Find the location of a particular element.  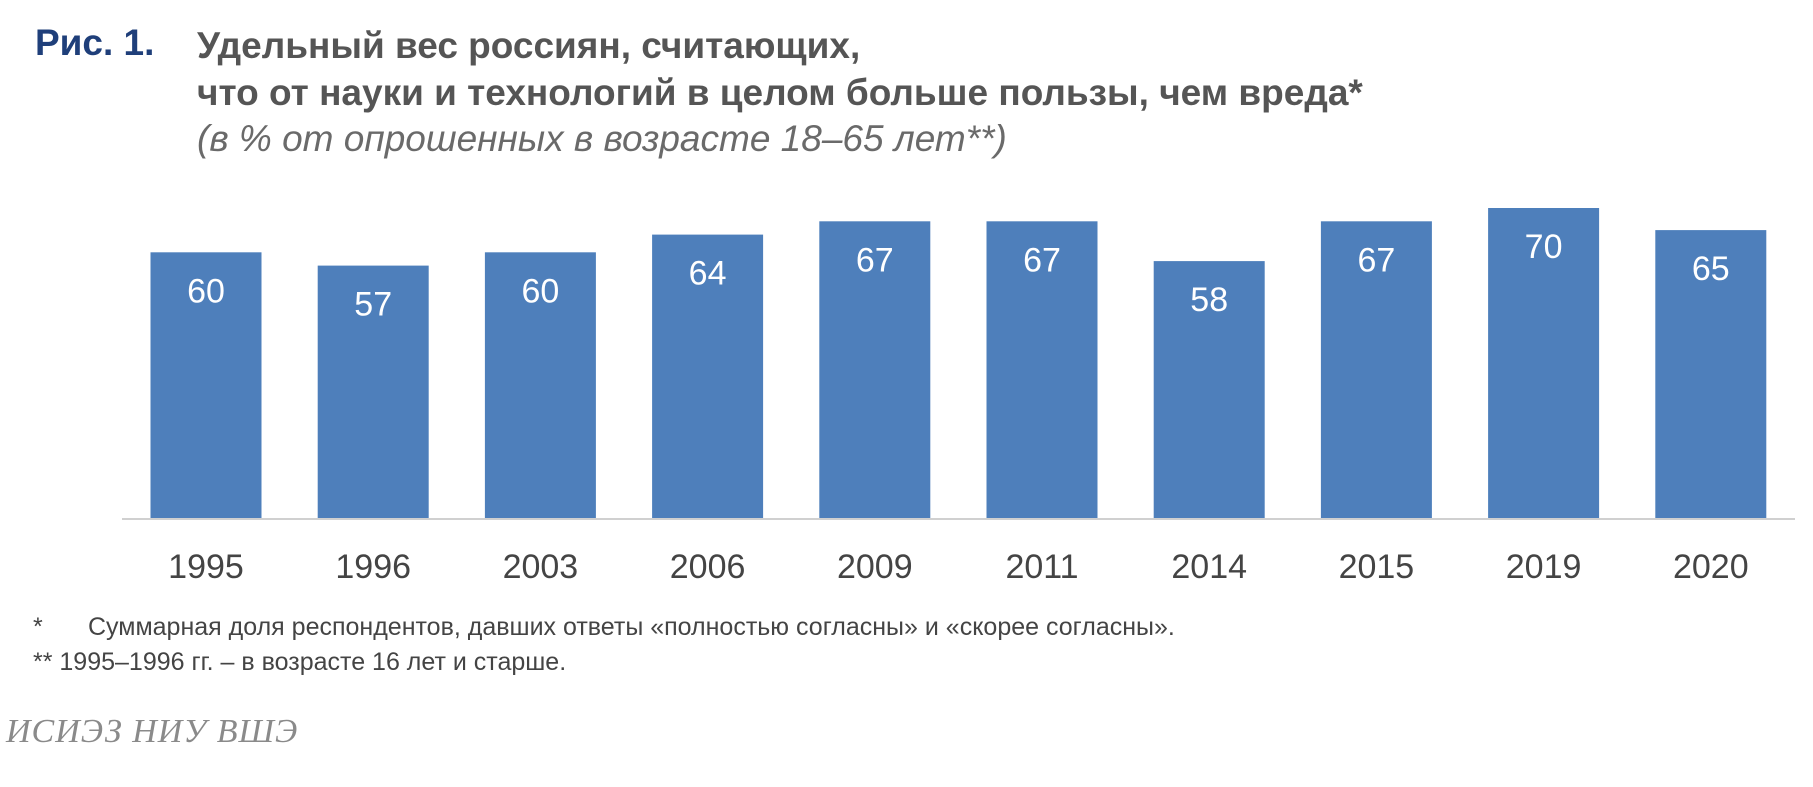

tick-label-1995: 1995 is located at coordinates (206, 567).